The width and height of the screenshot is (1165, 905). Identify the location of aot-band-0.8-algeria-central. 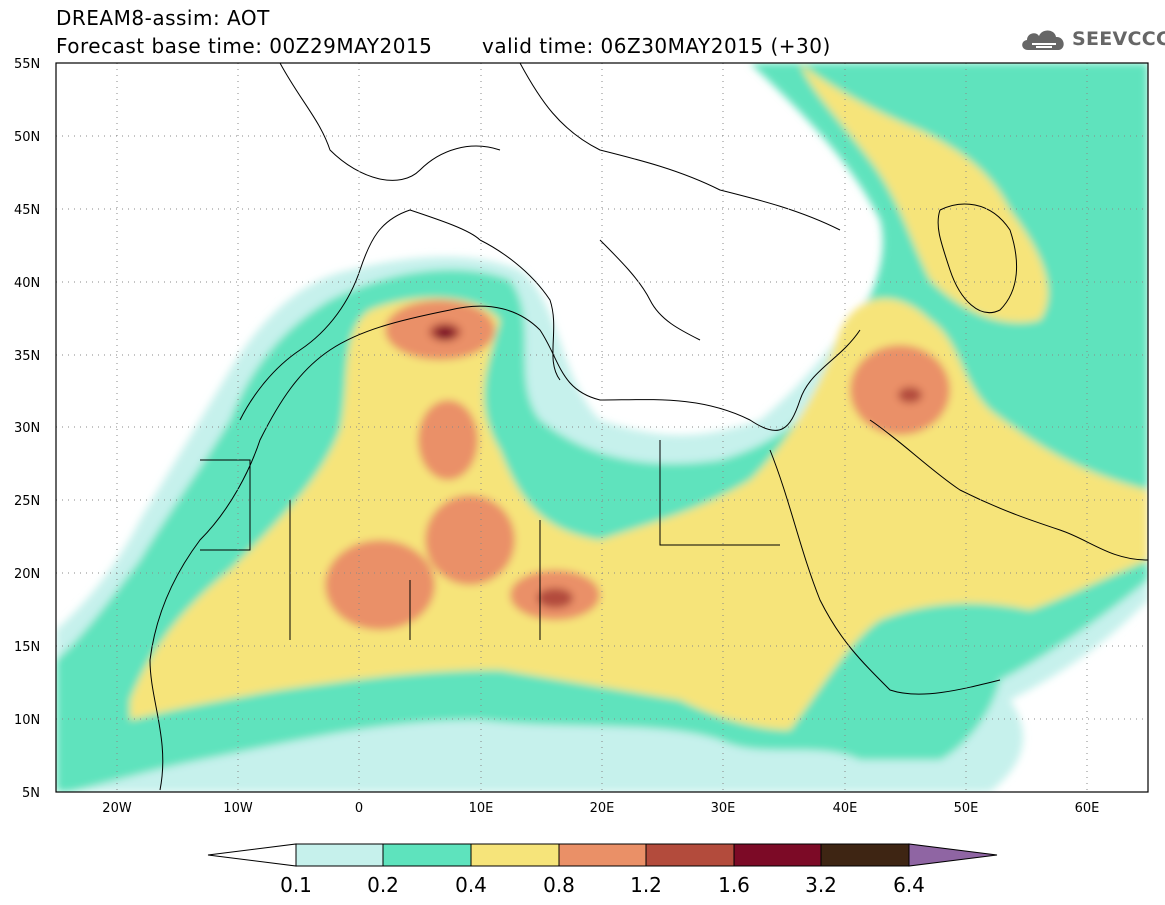
(448, 440).